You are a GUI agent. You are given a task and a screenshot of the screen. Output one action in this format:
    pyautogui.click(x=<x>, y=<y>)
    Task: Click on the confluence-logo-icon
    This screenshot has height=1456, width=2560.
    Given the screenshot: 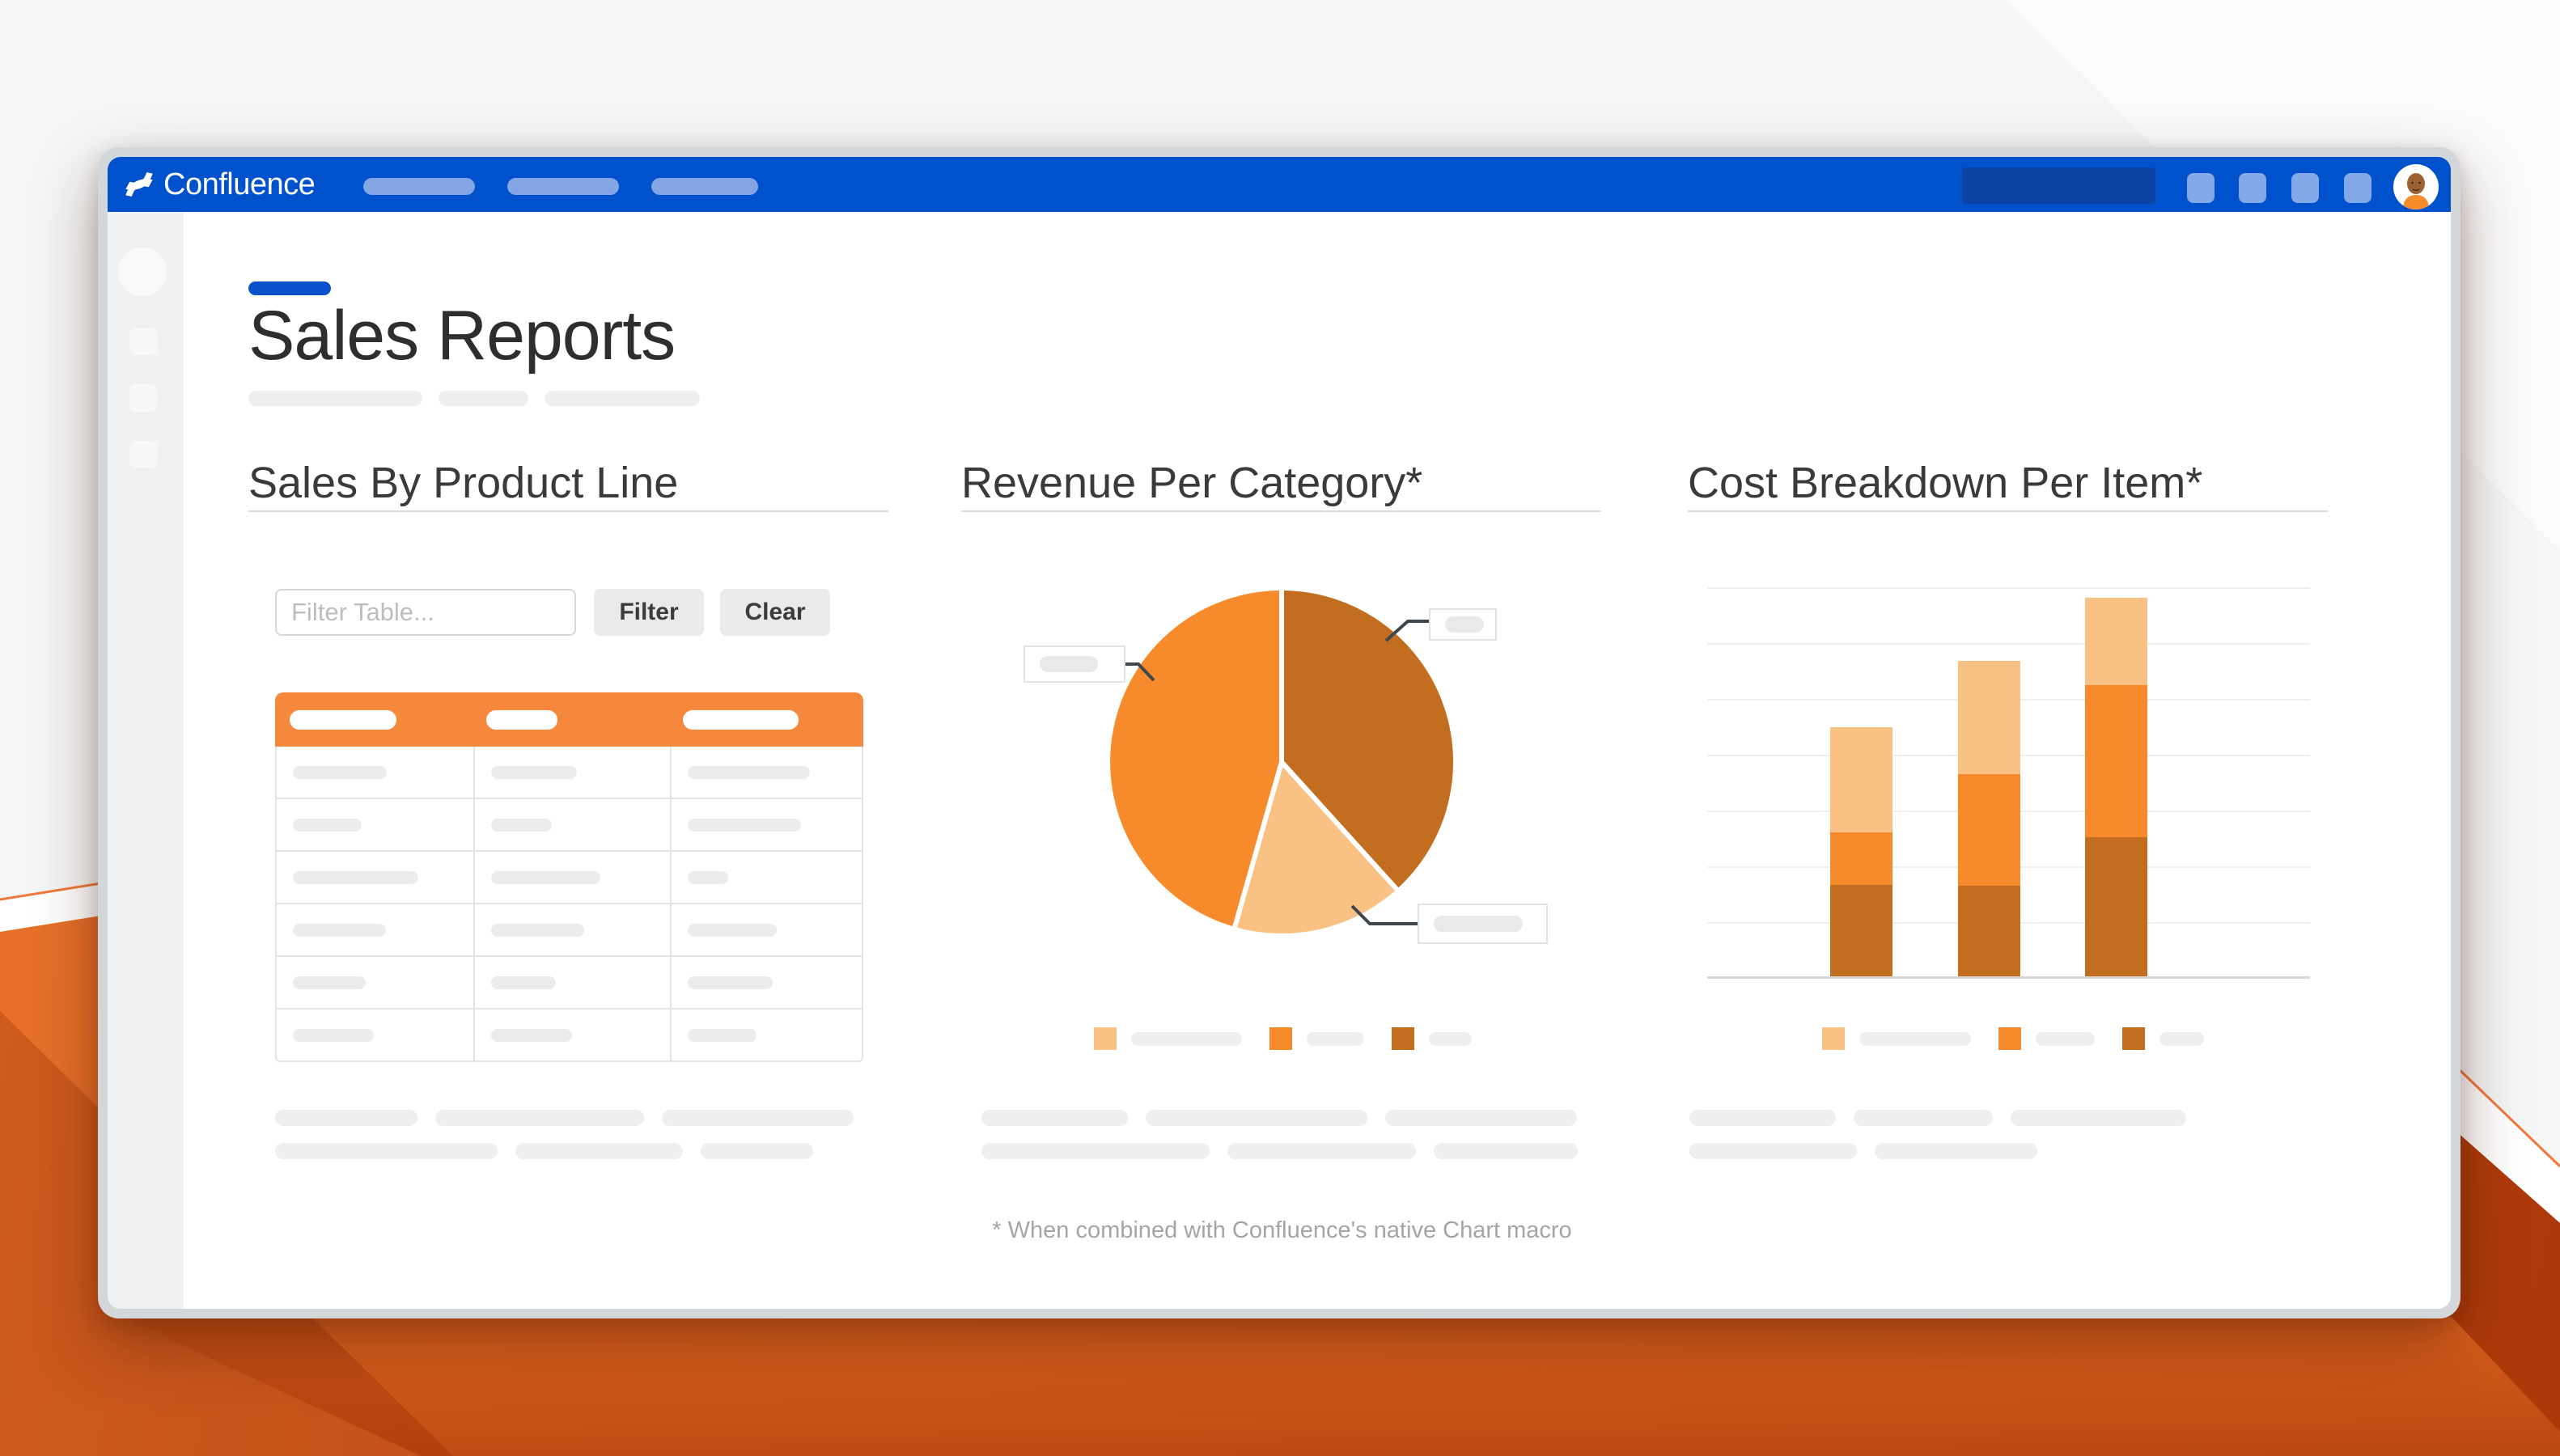 What is the action you would take?
    pyautogui.click(x=139, y=184)
    